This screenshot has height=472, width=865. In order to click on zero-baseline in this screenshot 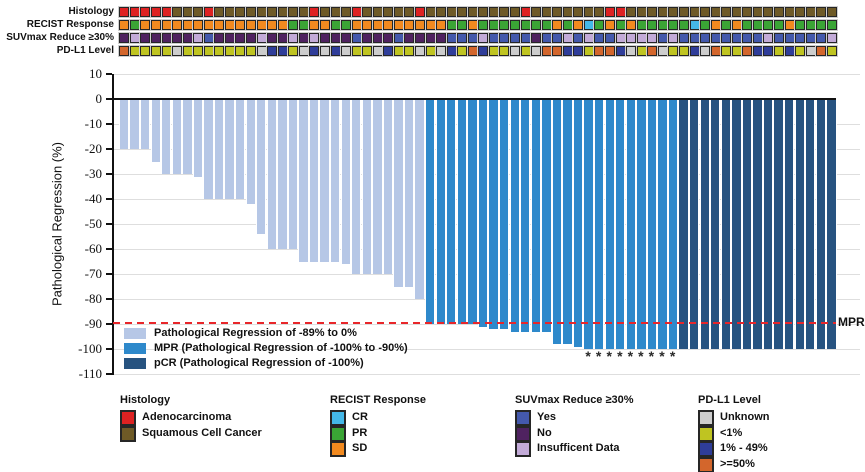, I will do `click(474, 99)`.